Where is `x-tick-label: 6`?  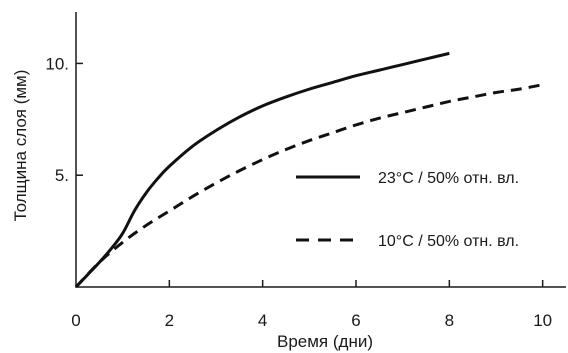
x-tick-label: 6 is located at coordinates (355, 320).